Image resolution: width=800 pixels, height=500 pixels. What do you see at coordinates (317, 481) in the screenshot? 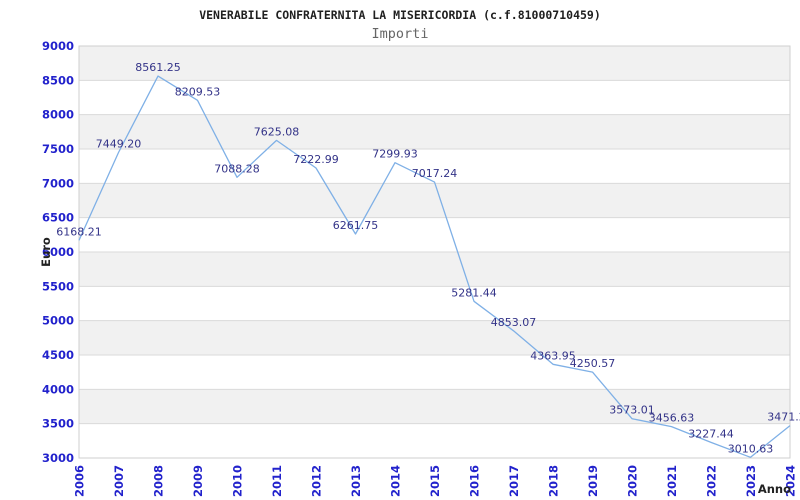
I see `x-tick-label: 2012` at bounding box center [317, 481].